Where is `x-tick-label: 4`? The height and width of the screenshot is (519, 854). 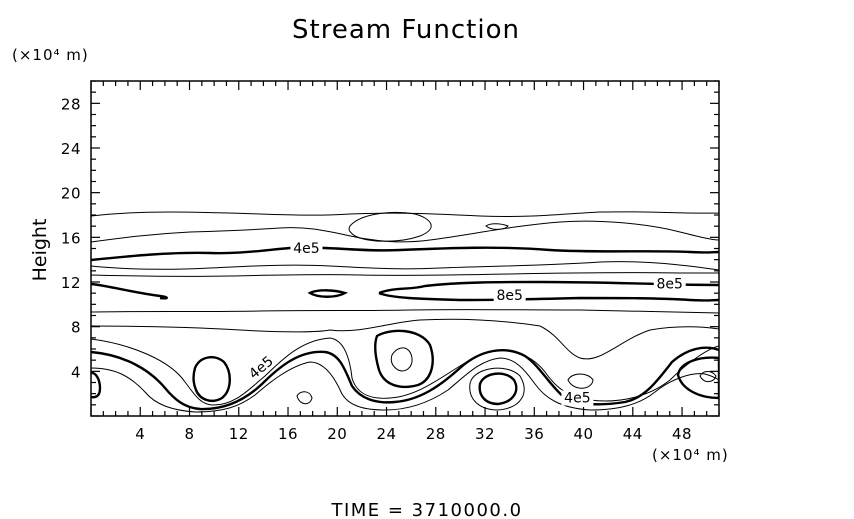
x-tick-label: 4 is located at coordinates (140, 434).